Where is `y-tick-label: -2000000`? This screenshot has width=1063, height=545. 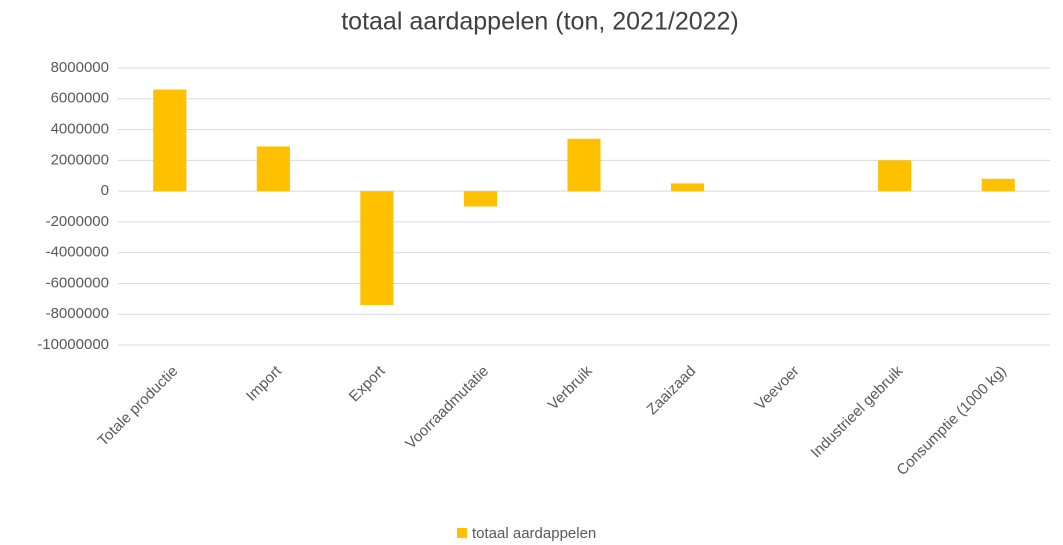 y-tick-label: -2000000 is located at coordinates (77, 221).